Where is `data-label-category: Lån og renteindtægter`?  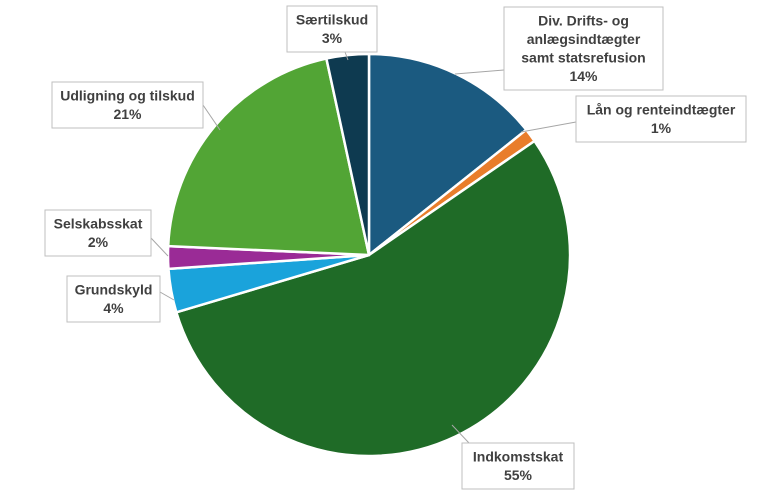 data-label-category: Lån og renteindtægter is located at coordinates (661, 110).